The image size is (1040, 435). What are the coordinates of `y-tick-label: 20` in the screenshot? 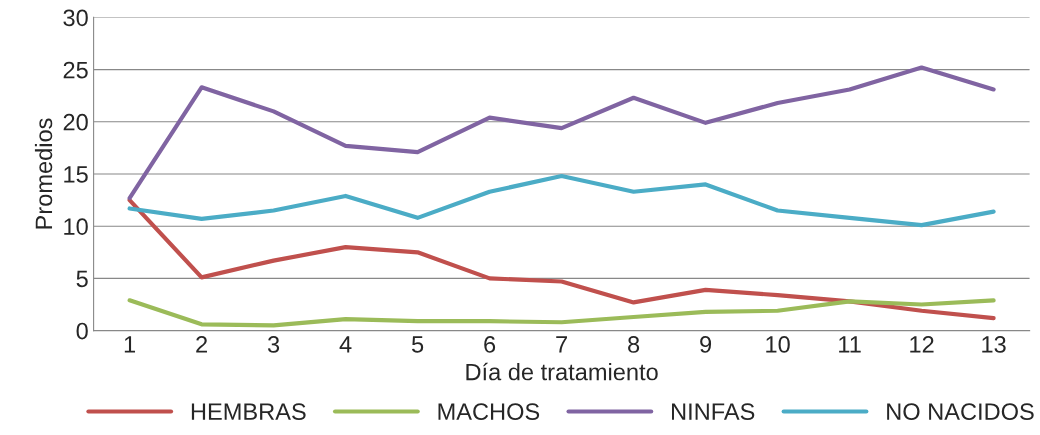 It's located at (75, 122).